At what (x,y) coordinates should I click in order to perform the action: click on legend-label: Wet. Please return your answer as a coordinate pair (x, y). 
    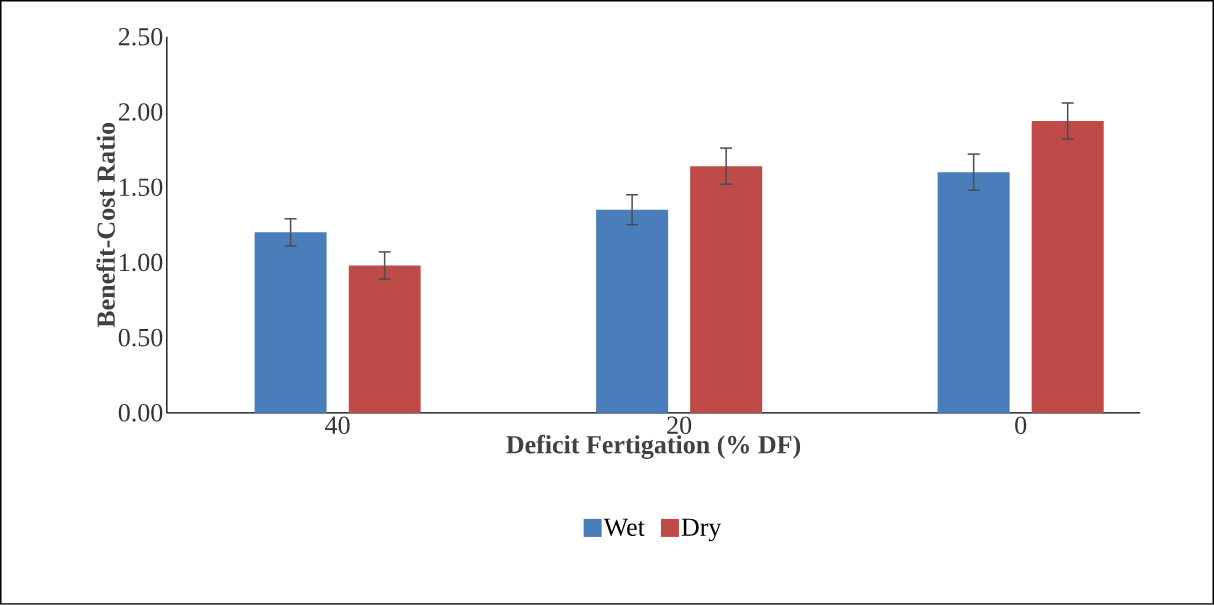
    Looking at the image, I should click on (624, 527).